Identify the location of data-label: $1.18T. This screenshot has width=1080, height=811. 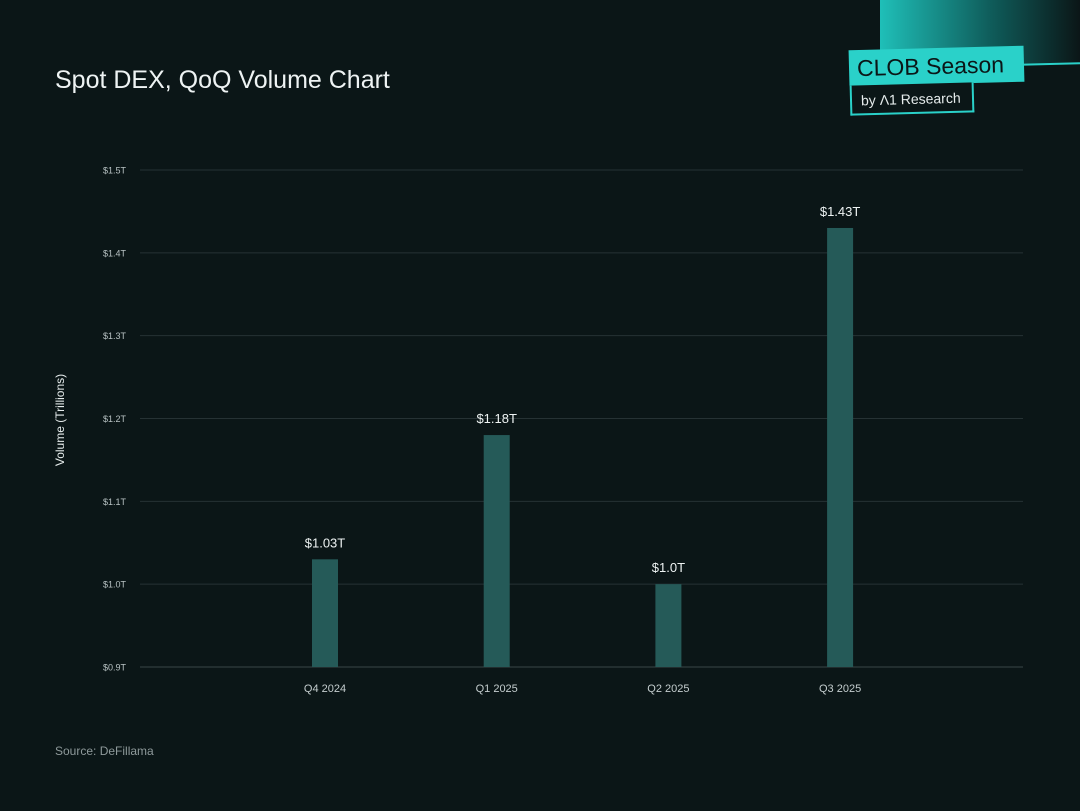
(496, 418).